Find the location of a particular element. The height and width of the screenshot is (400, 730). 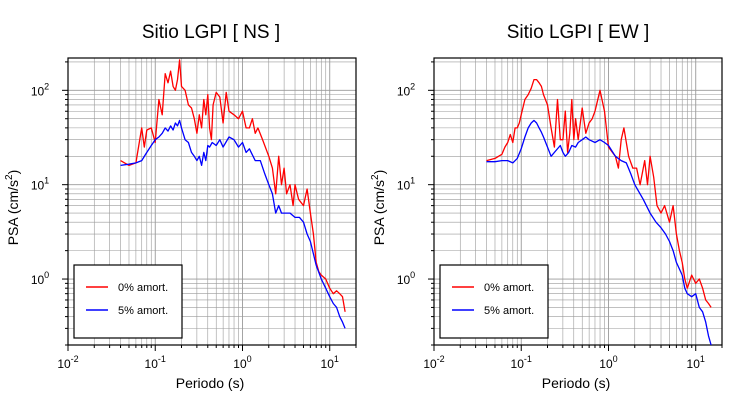

chart-title: Sitio LGPI [ NS ] is located at coordinates (211, 32).